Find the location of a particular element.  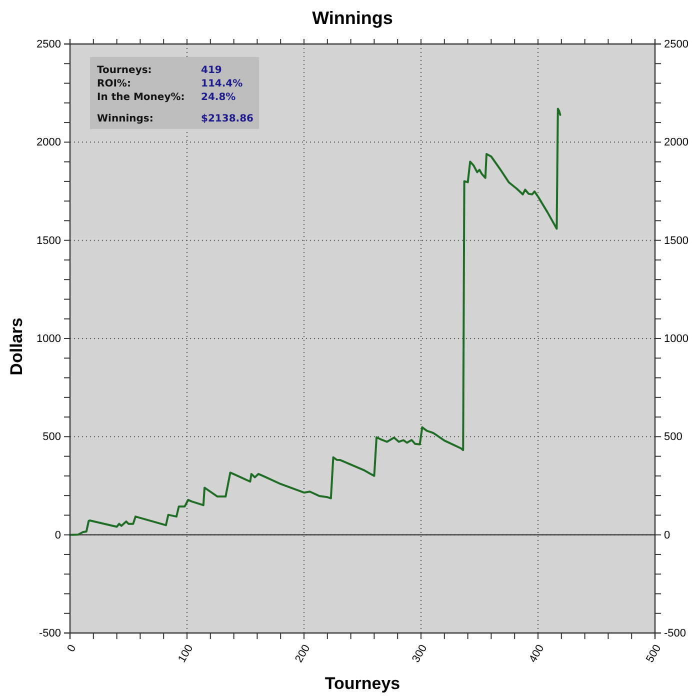

x-tick-label: 0 is located at coordinates (72, 648).